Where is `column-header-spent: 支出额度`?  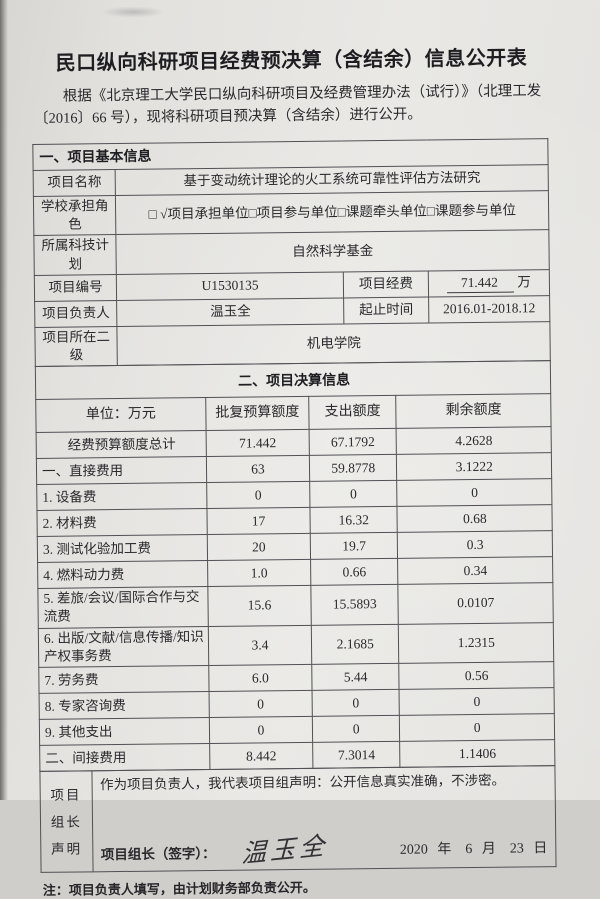 column-header-spent: 支出额度 is located at coordinates (352, 412).